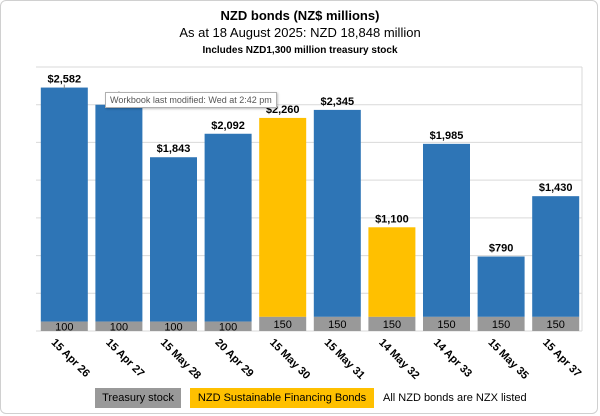 This screenshot has width=600, height=416. I want to click on x-axis-tick-label: 15 May 30, so click(289, 359).